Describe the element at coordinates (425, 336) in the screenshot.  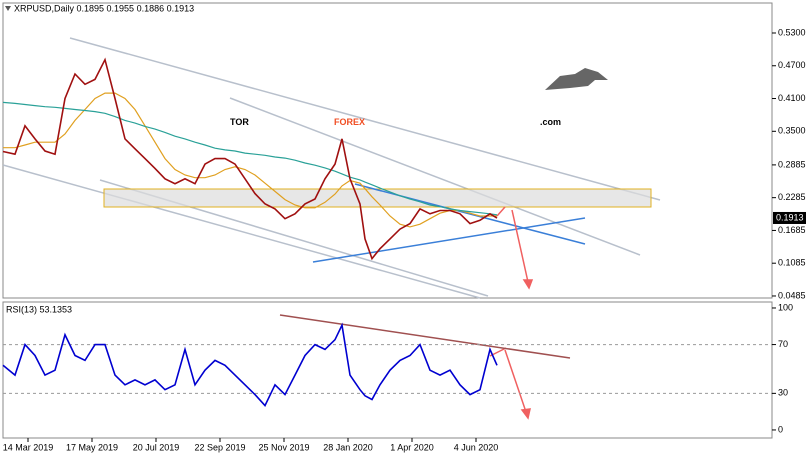
I see `rsi-trend-line` at that location.